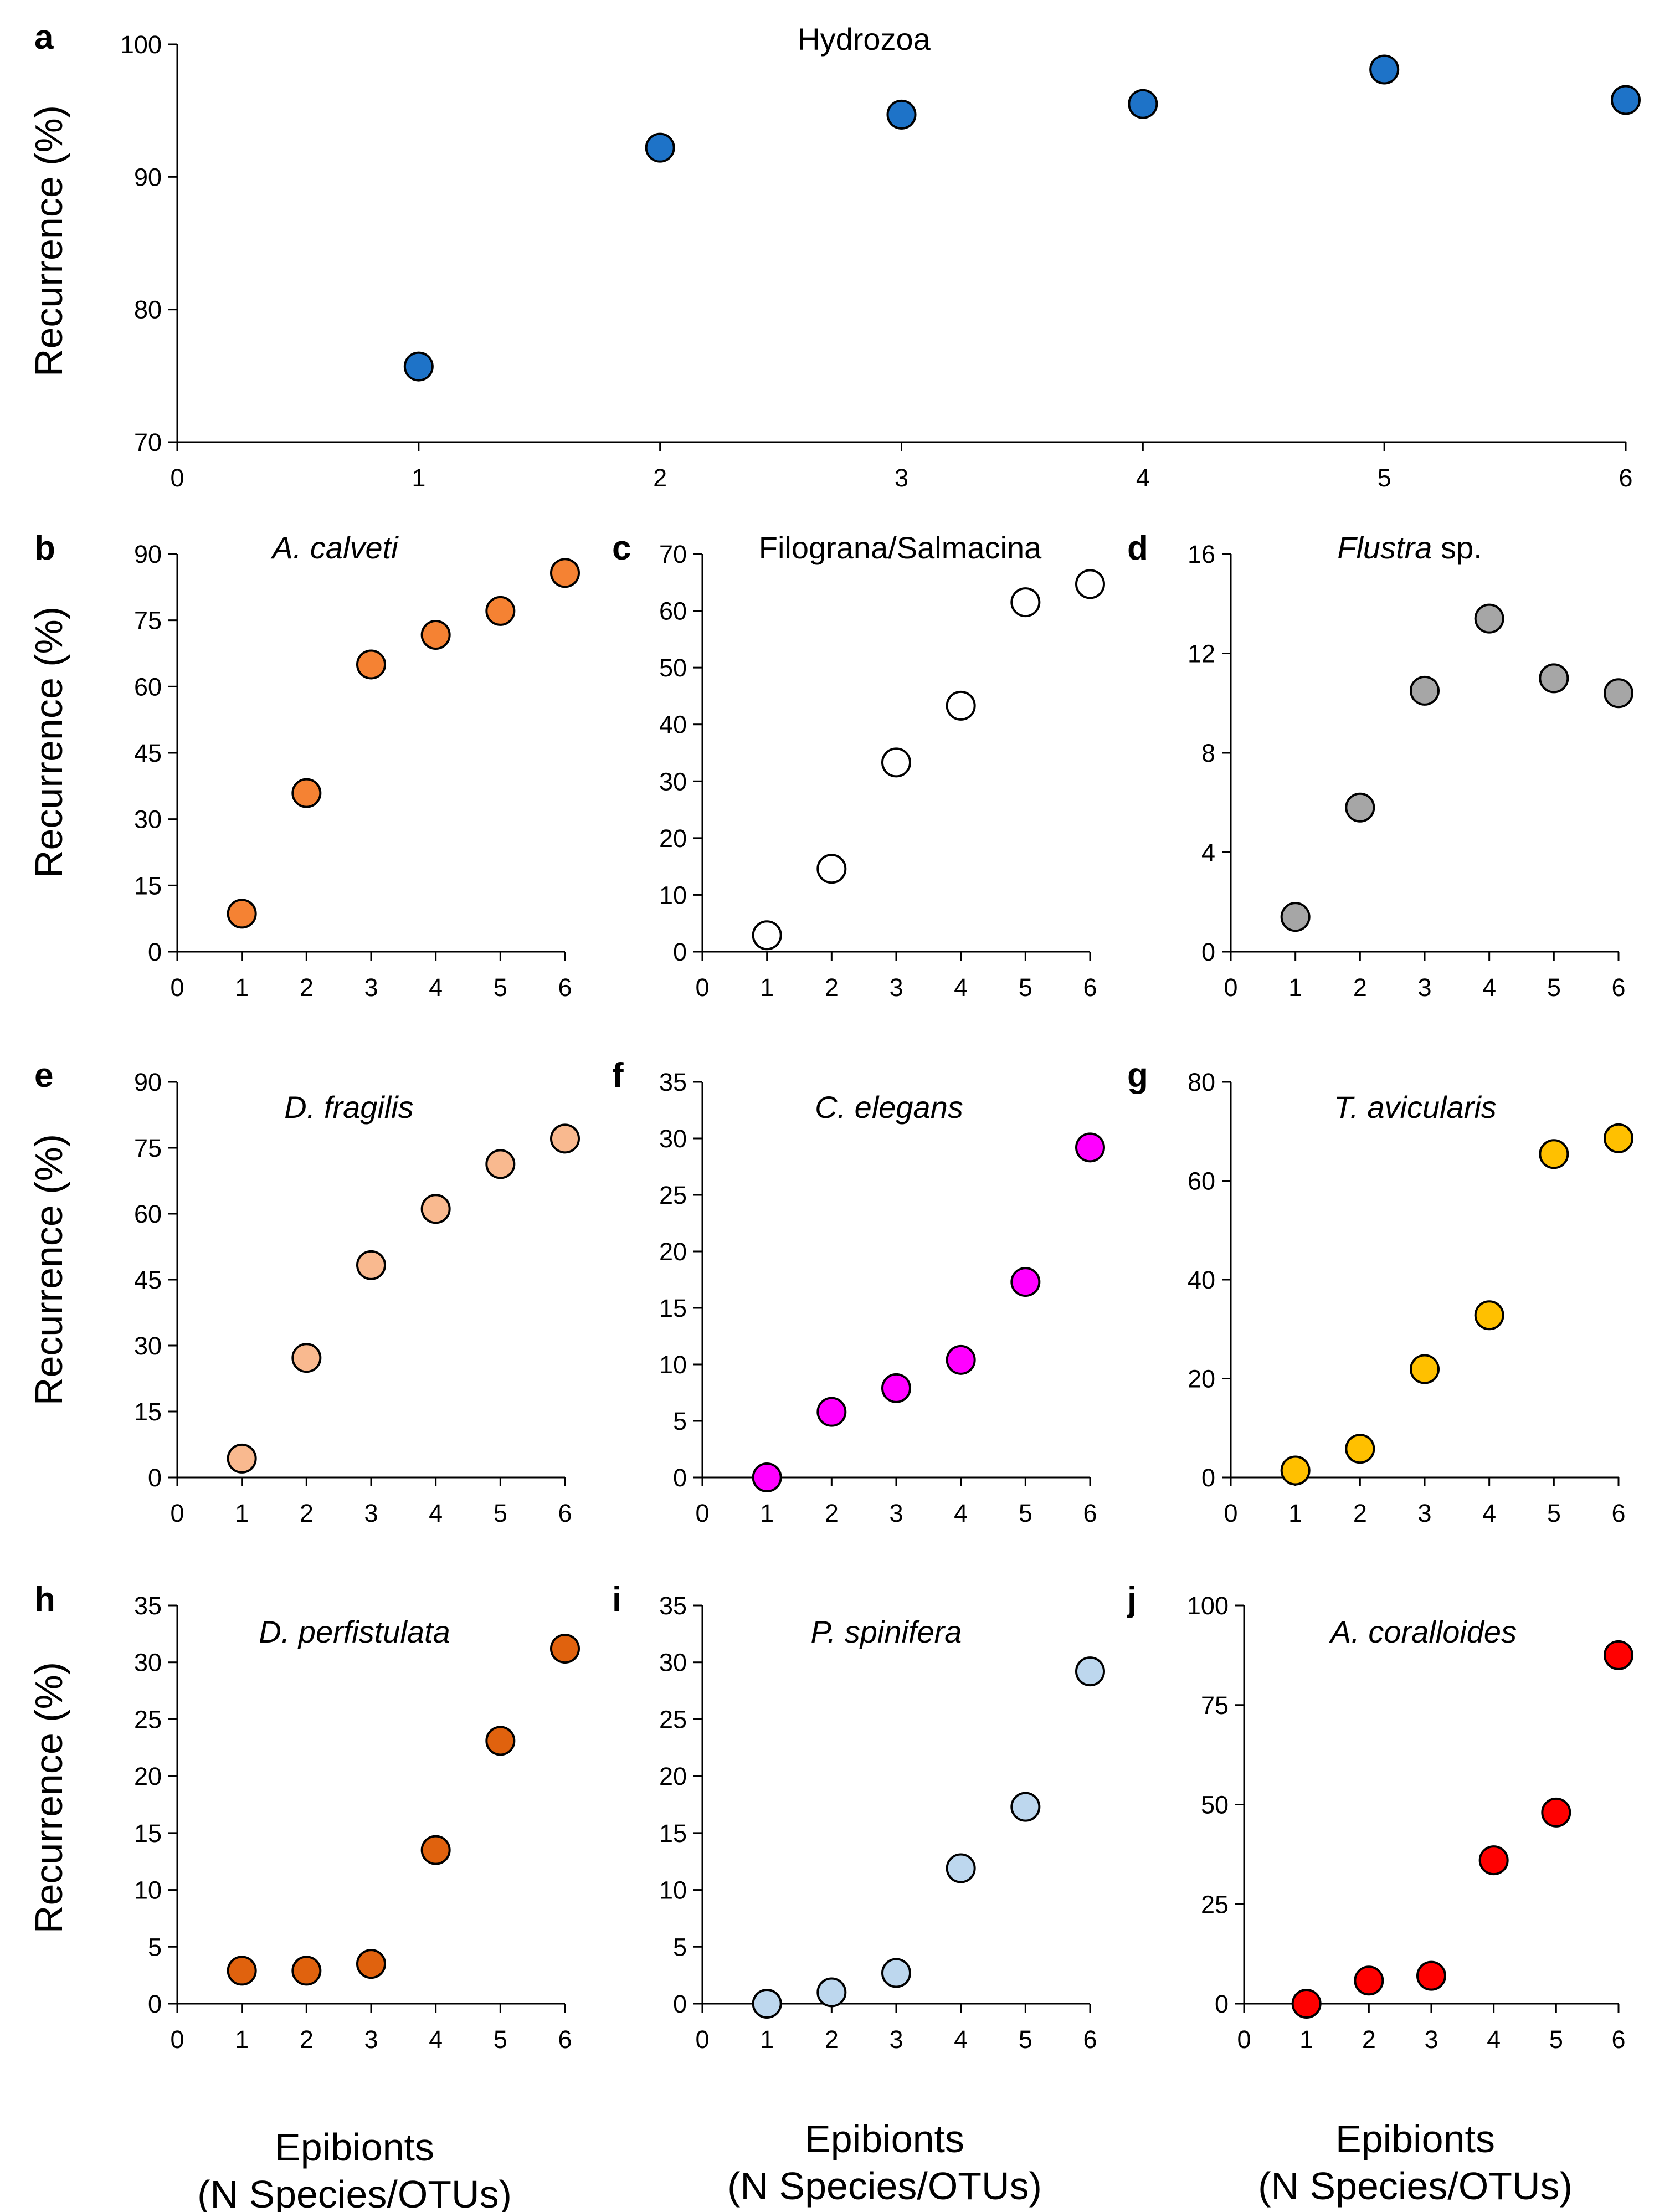 The image size is (1680, 2212). I want to click on panel-letter-j: j, so click(1132, 1599).